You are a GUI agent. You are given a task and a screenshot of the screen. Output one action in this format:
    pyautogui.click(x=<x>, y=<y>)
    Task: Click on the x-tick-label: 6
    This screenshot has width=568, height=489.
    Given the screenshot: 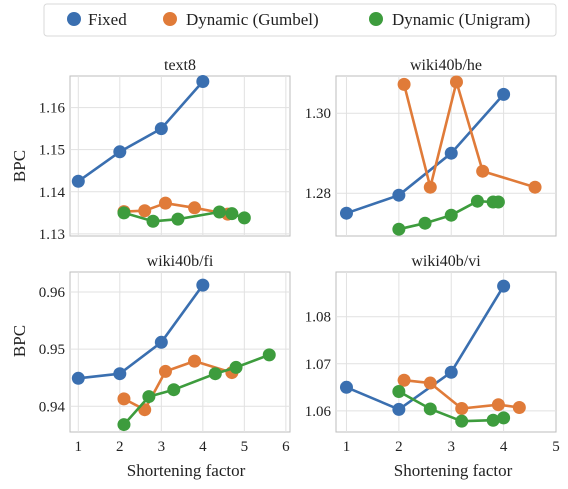 What is the action you would take?
    pyautogui.click(x=286, y=447)
    